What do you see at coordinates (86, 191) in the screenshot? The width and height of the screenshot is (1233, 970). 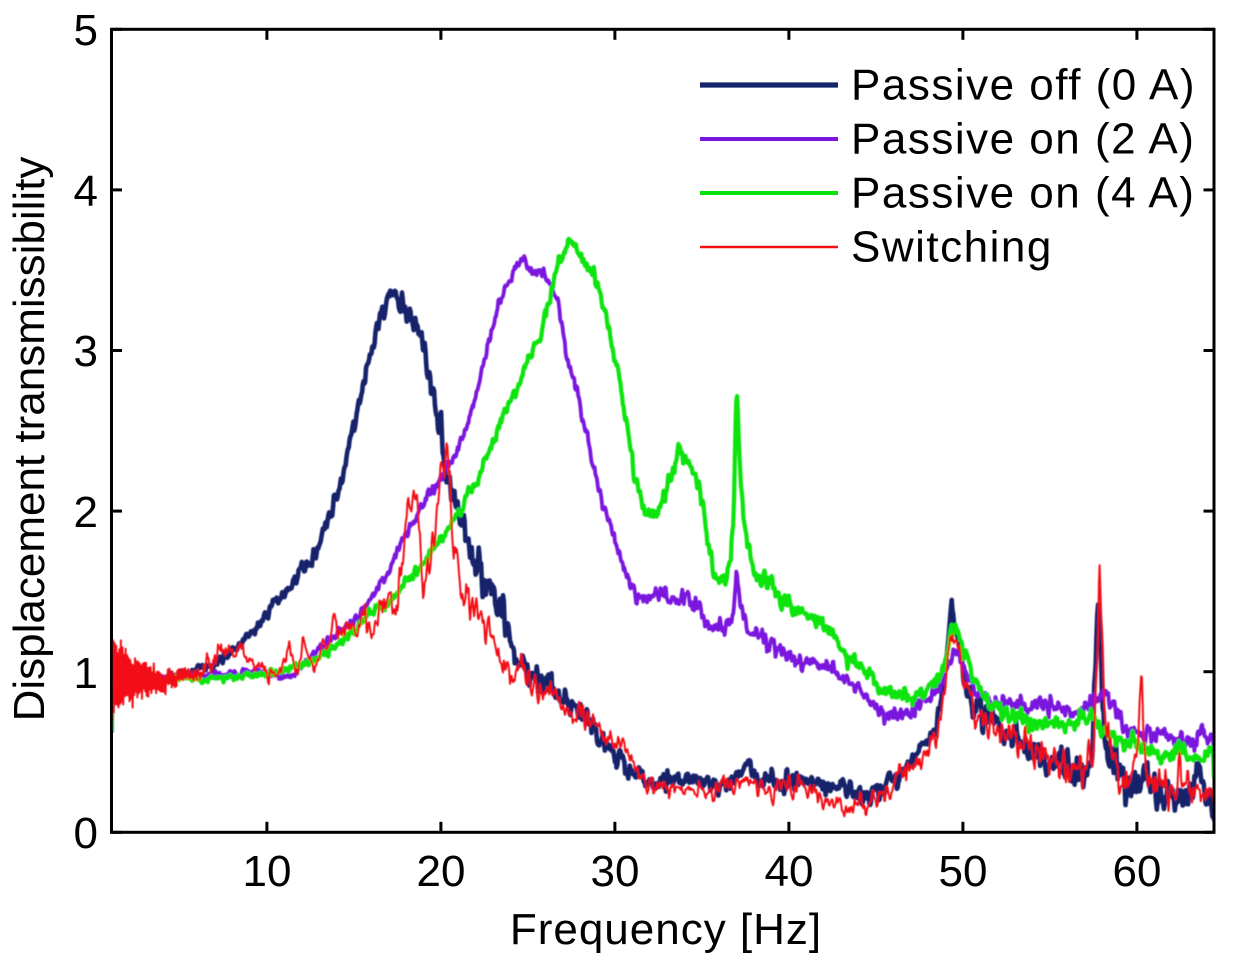 I see `svg-text: 4` at bounding box center [86, 191].